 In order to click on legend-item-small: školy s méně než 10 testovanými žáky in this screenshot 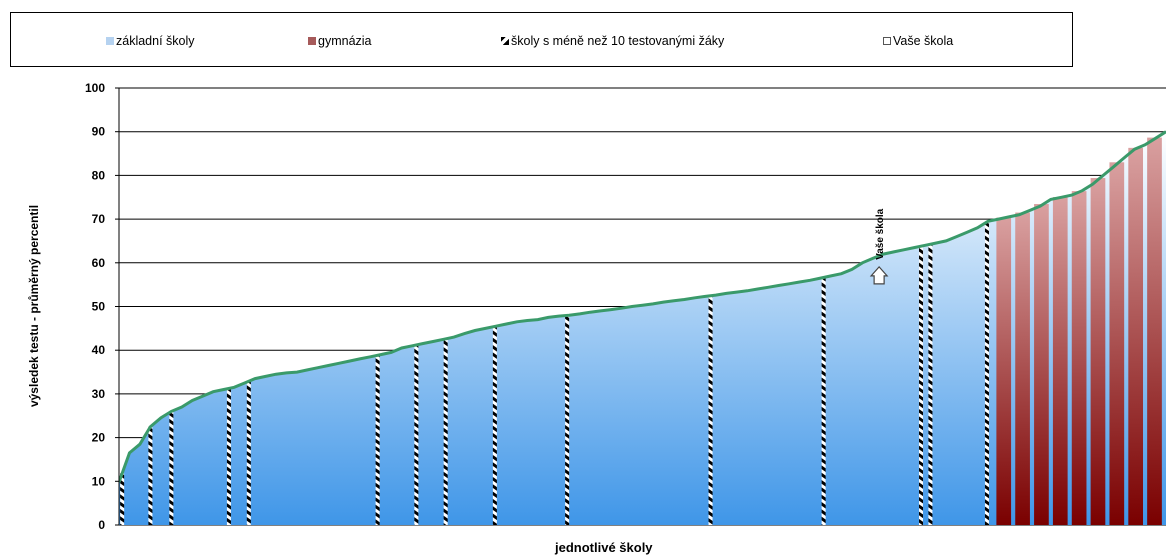, I will do `click(612, 41)`.